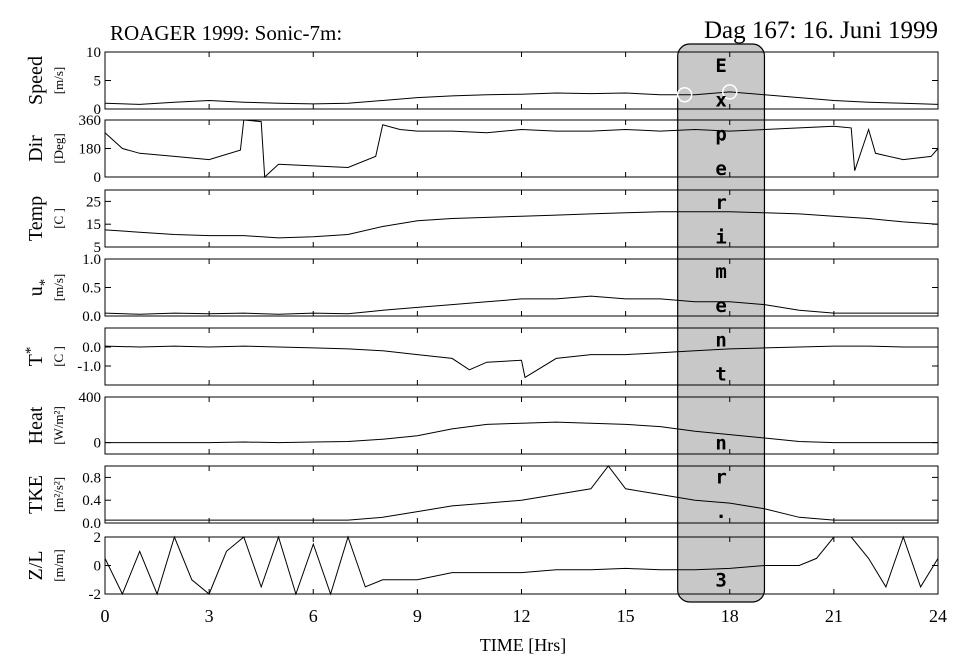 This screenshot has height=659, width=953. I want to click on experiment-letter: t, so click(720, 375).